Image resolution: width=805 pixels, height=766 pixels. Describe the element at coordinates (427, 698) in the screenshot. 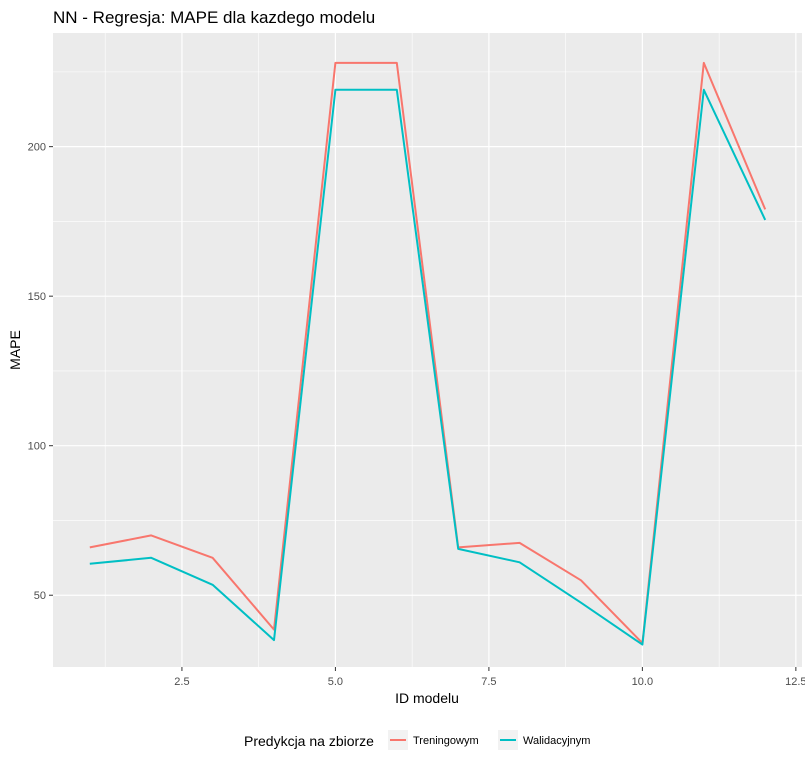

I see `x-axis-title: ID modelu` at that location.